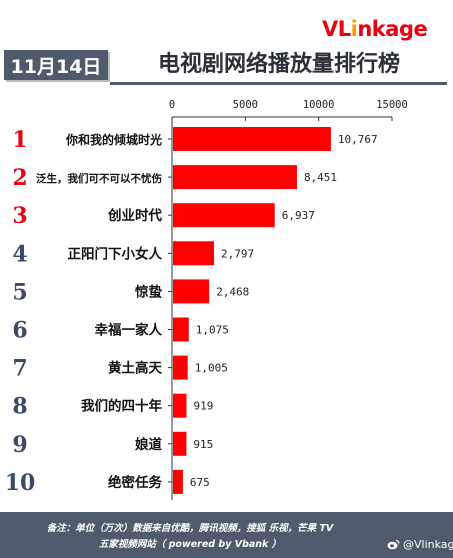 This screenshot has width=453, height=558. Describe the element at coordinates (19, 292) in the screenshot. I see `rank-number: 5` at that location.